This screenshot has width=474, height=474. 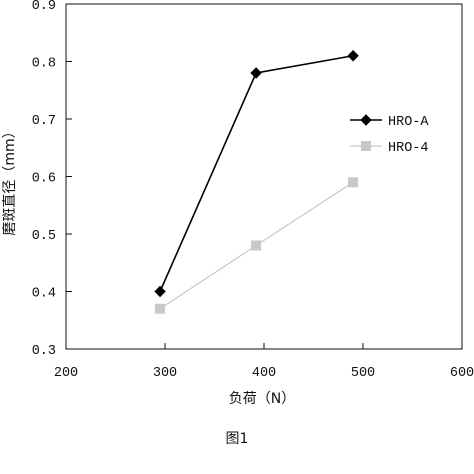 What do you see at coordinates (44, 236) in the screenshot?
I see `y-tick-label: 0.5` at bounding box center [44, 236].